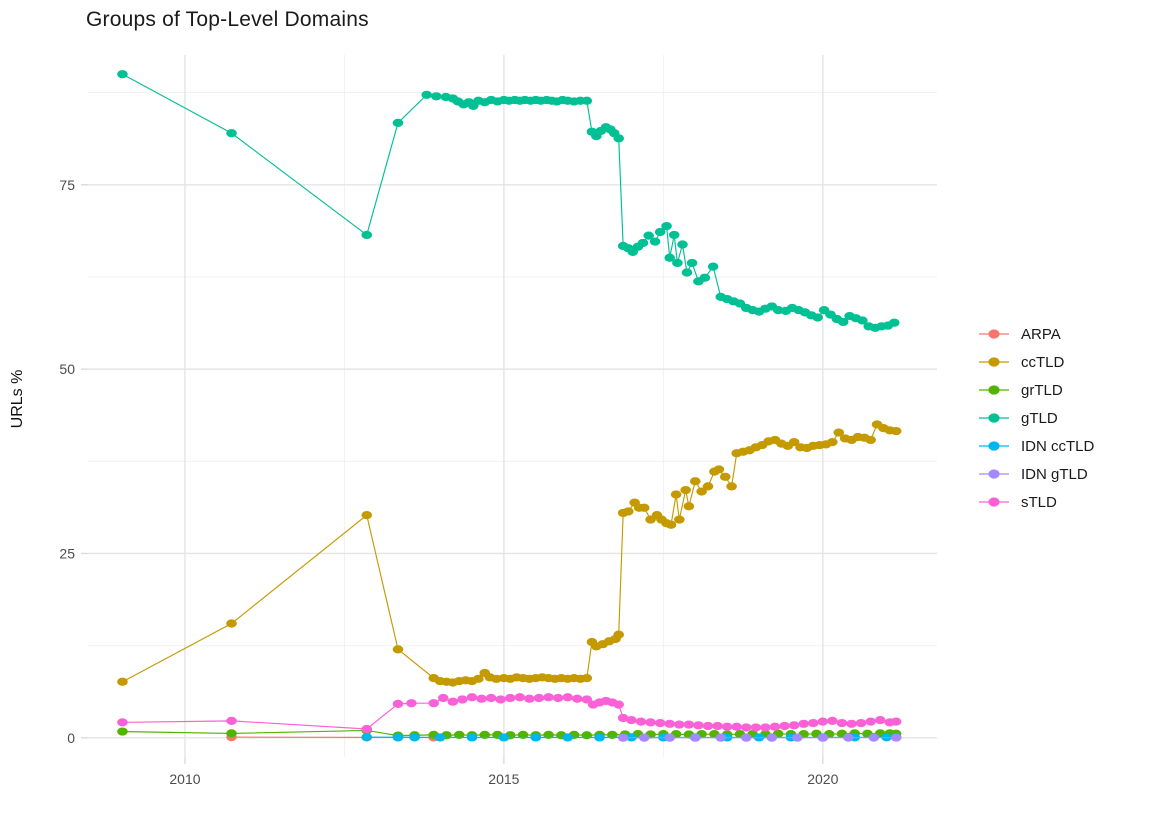 The image size is (1164, 827). I want to click on legend: ARPA ccTLD grTLD gTLD IDN ccTLD IDN gTLD sTLD, so click(1035, 418).